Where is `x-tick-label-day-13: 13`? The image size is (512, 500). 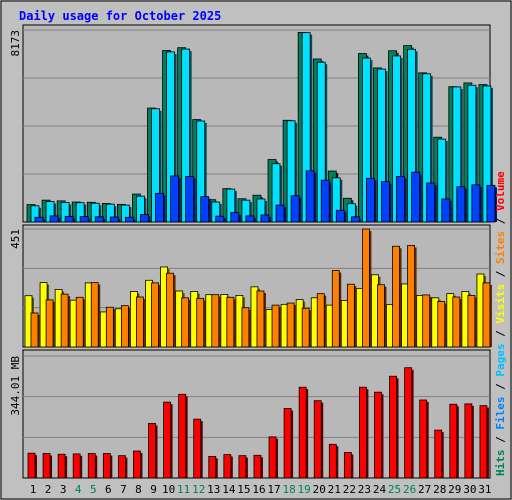 x-tick-label-day-13: 13 is located at coordinates (213, 489).